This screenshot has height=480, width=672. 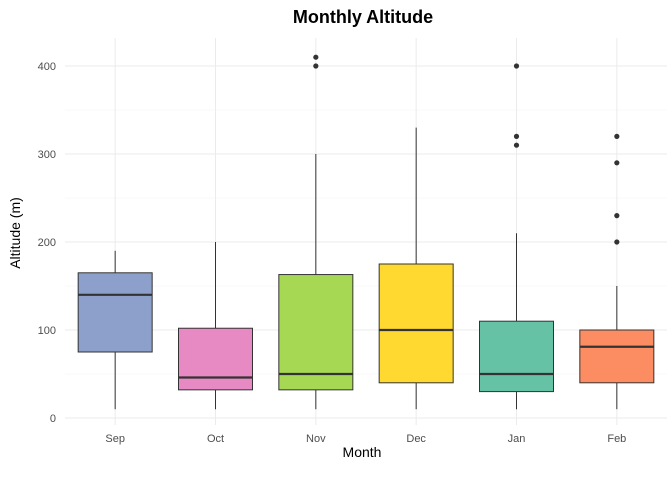 I want to click on y-tick-label: 400, so click(x=47, y=67).